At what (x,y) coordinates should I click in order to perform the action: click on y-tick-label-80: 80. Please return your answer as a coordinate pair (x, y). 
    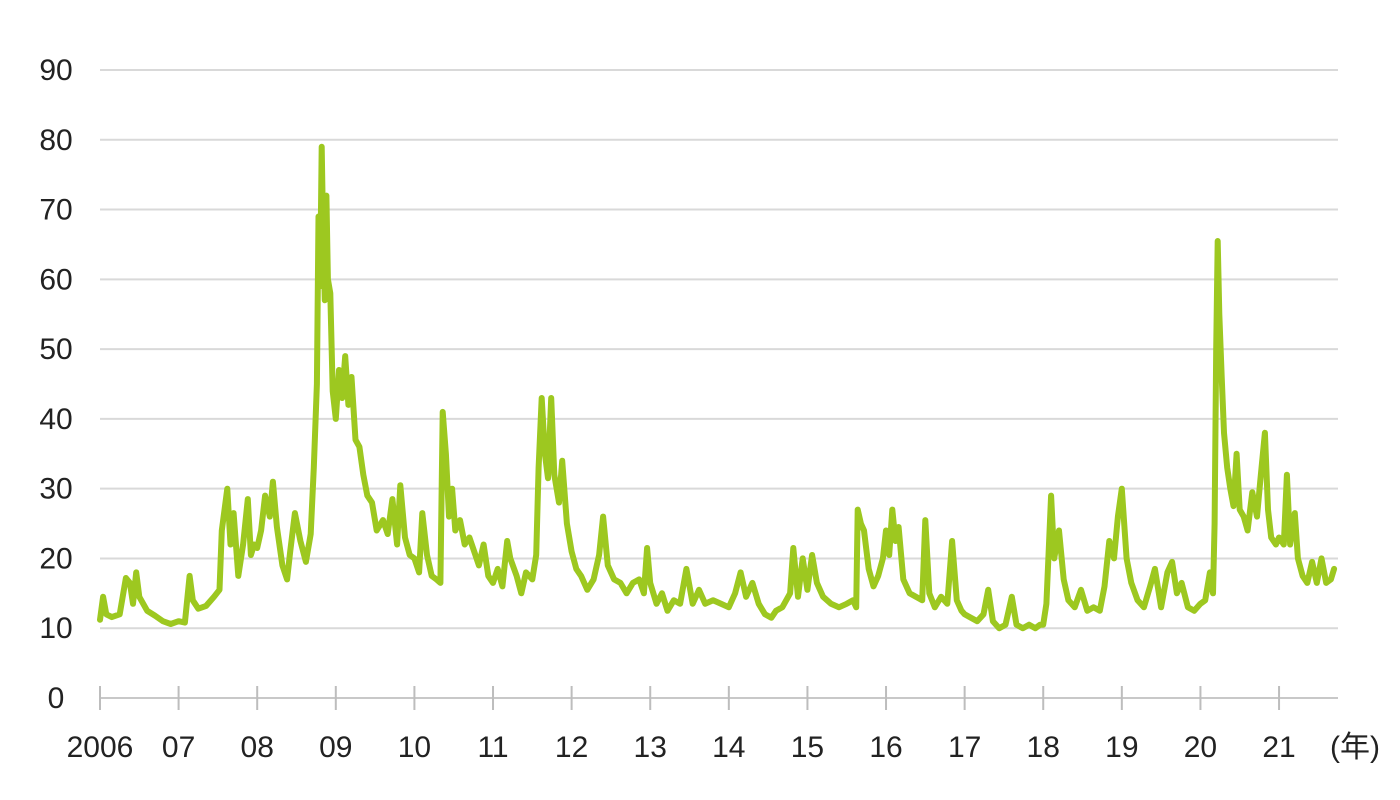
    Looking at the image, I should click on (55, 140).